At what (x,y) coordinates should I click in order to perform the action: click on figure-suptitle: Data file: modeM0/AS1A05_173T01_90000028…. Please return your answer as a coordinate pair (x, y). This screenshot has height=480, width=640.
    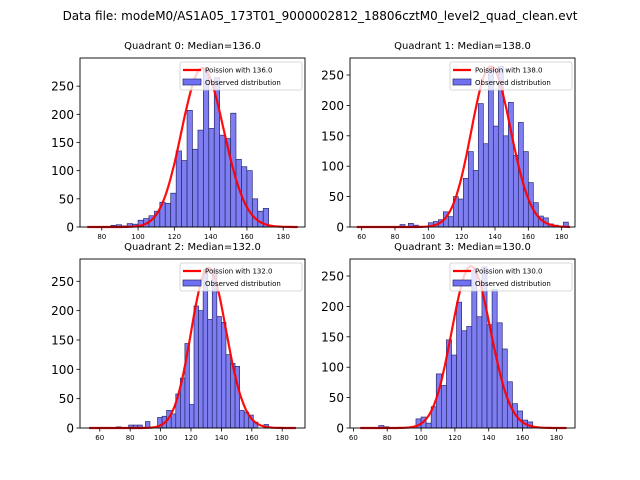
    Looking at the image, I should click on (320, 16).